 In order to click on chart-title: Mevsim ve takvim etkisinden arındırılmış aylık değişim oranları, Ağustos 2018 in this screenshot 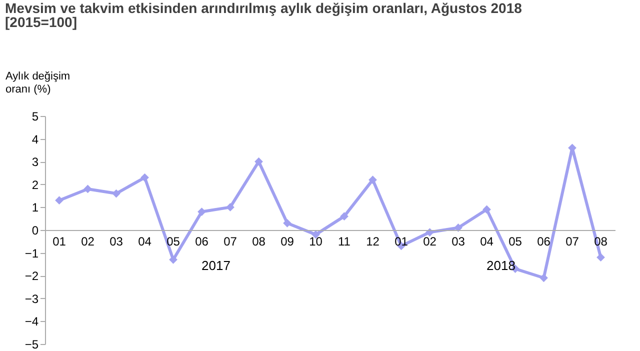, I will do `click(263, 8)`.